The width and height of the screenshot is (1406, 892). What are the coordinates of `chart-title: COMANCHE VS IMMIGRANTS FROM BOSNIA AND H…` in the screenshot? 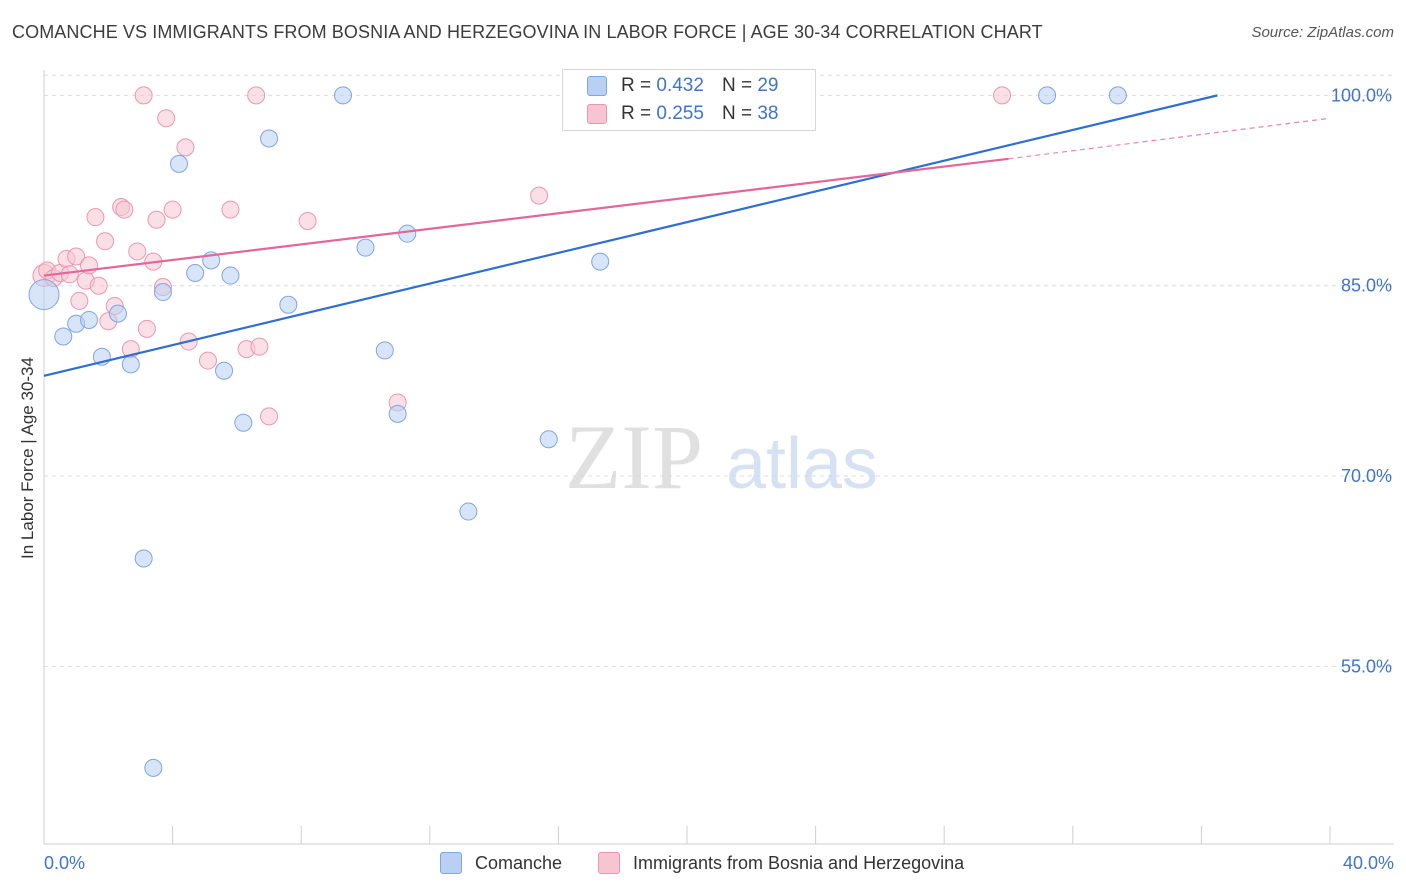 It's located at (527, 32).